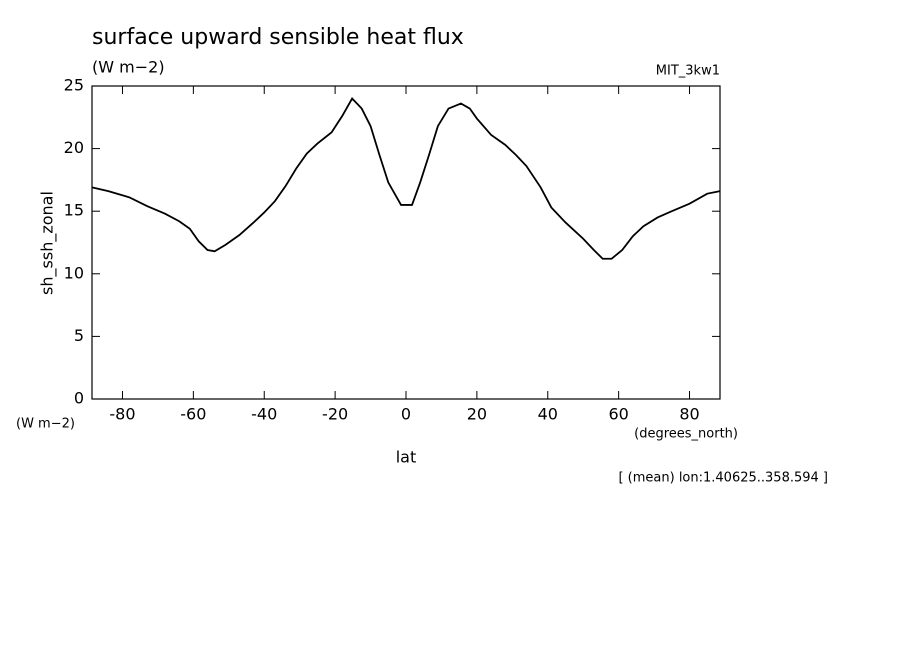 The image size is (904, 654). Describe the element at coordinates (618, 414) in the screenshot. I see `x-tick-label: 60` at that location.